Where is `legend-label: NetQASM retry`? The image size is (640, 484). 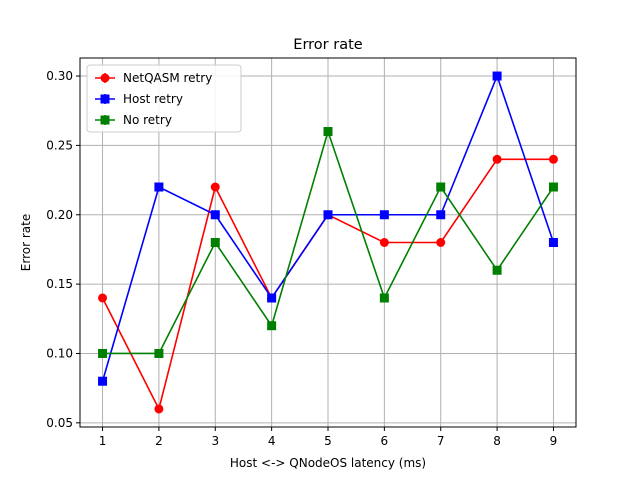 legend-label: NetQASM retry is located at coordinates (167, 78).